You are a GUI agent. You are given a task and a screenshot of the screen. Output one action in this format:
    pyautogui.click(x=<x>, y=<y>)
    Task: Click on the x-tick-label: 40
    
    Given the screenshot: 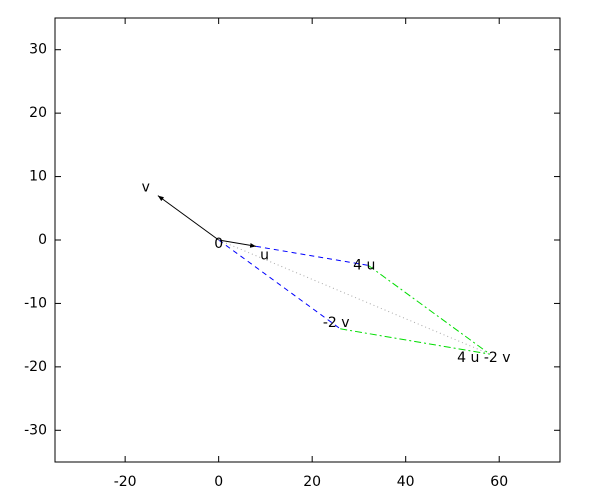 What is the action you would take?
    pyautogui.click(x=406, y=482)
    